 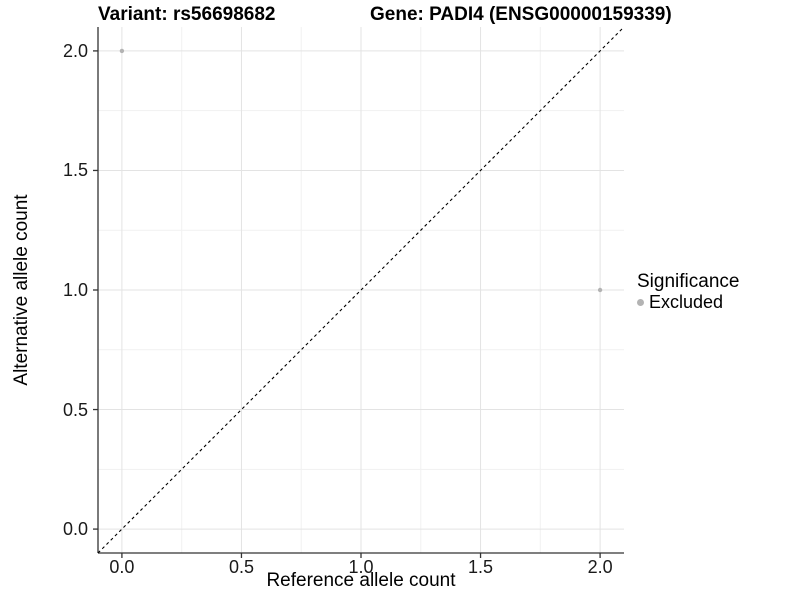 What do you see at coordinates (75, 290) in the screenshot?
I see `y-tick-label: 1.0` at bounding box center [75, 290].